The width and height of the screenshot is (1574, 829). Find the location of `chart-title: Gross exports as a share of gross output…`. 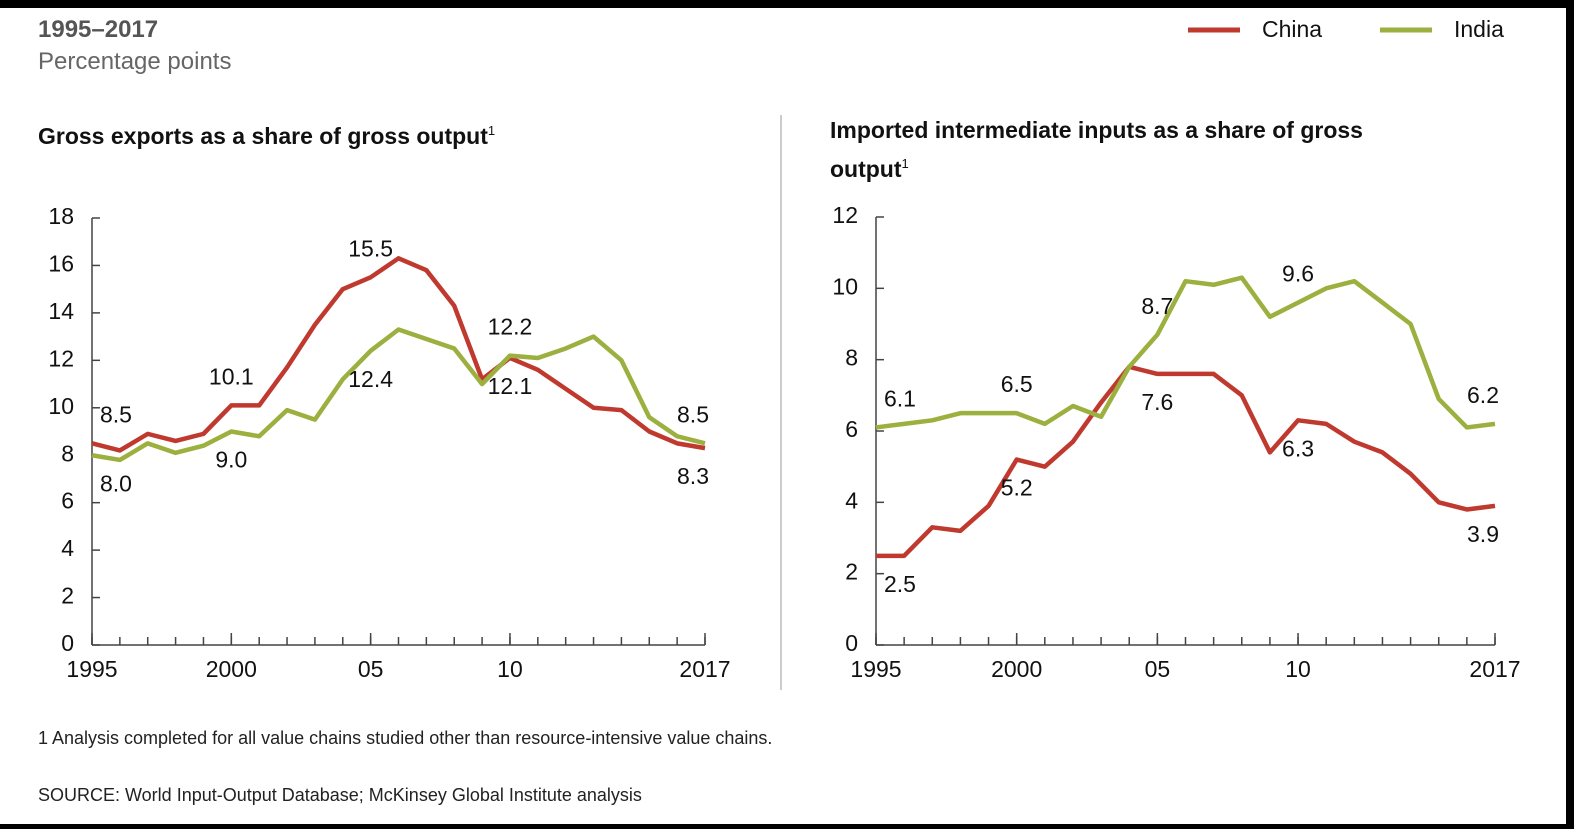

chart-title: Gross exports as a share of gross output… is located at coordinates (388, 133).